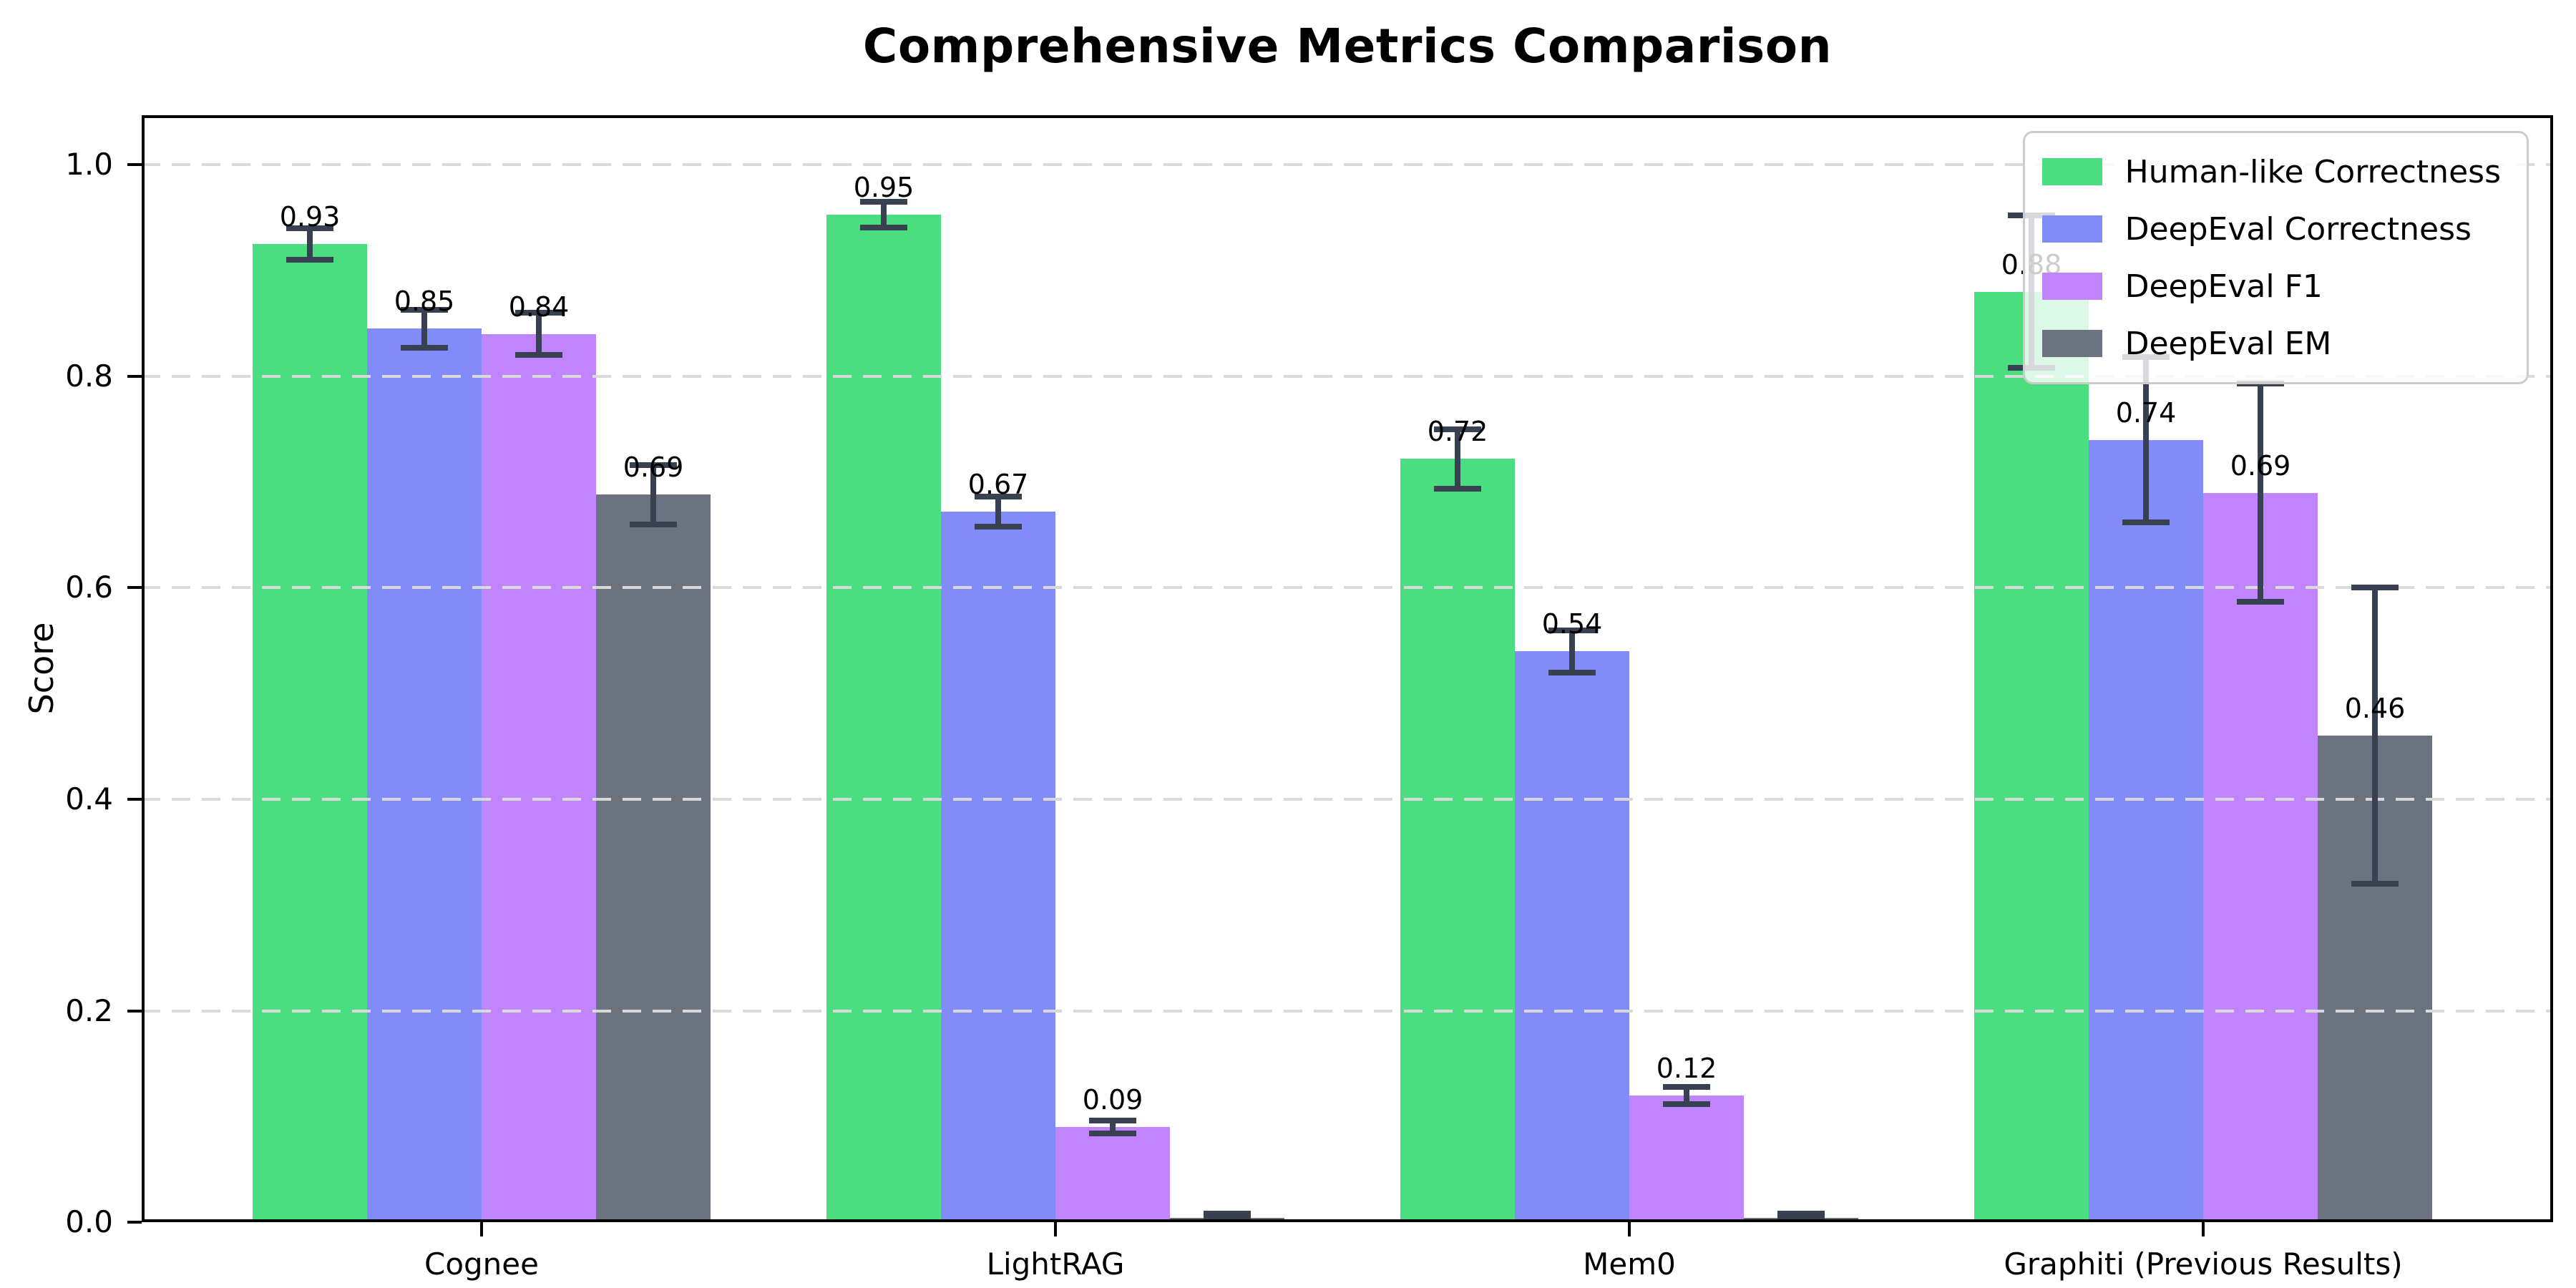  I want to click on x-tick-label: LightRAG, so click(1055, 1264).